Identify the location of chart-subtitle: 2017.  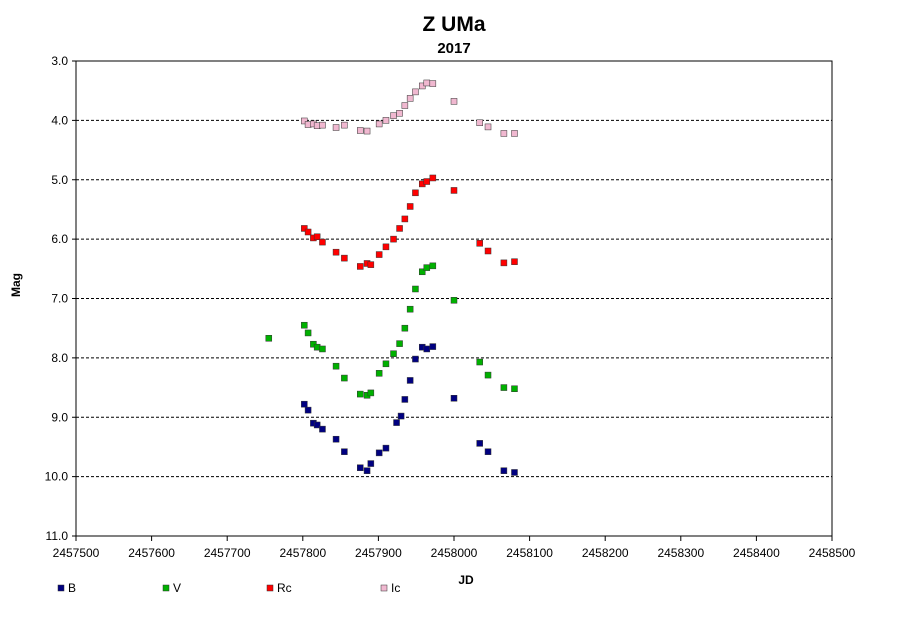
(453, 48).